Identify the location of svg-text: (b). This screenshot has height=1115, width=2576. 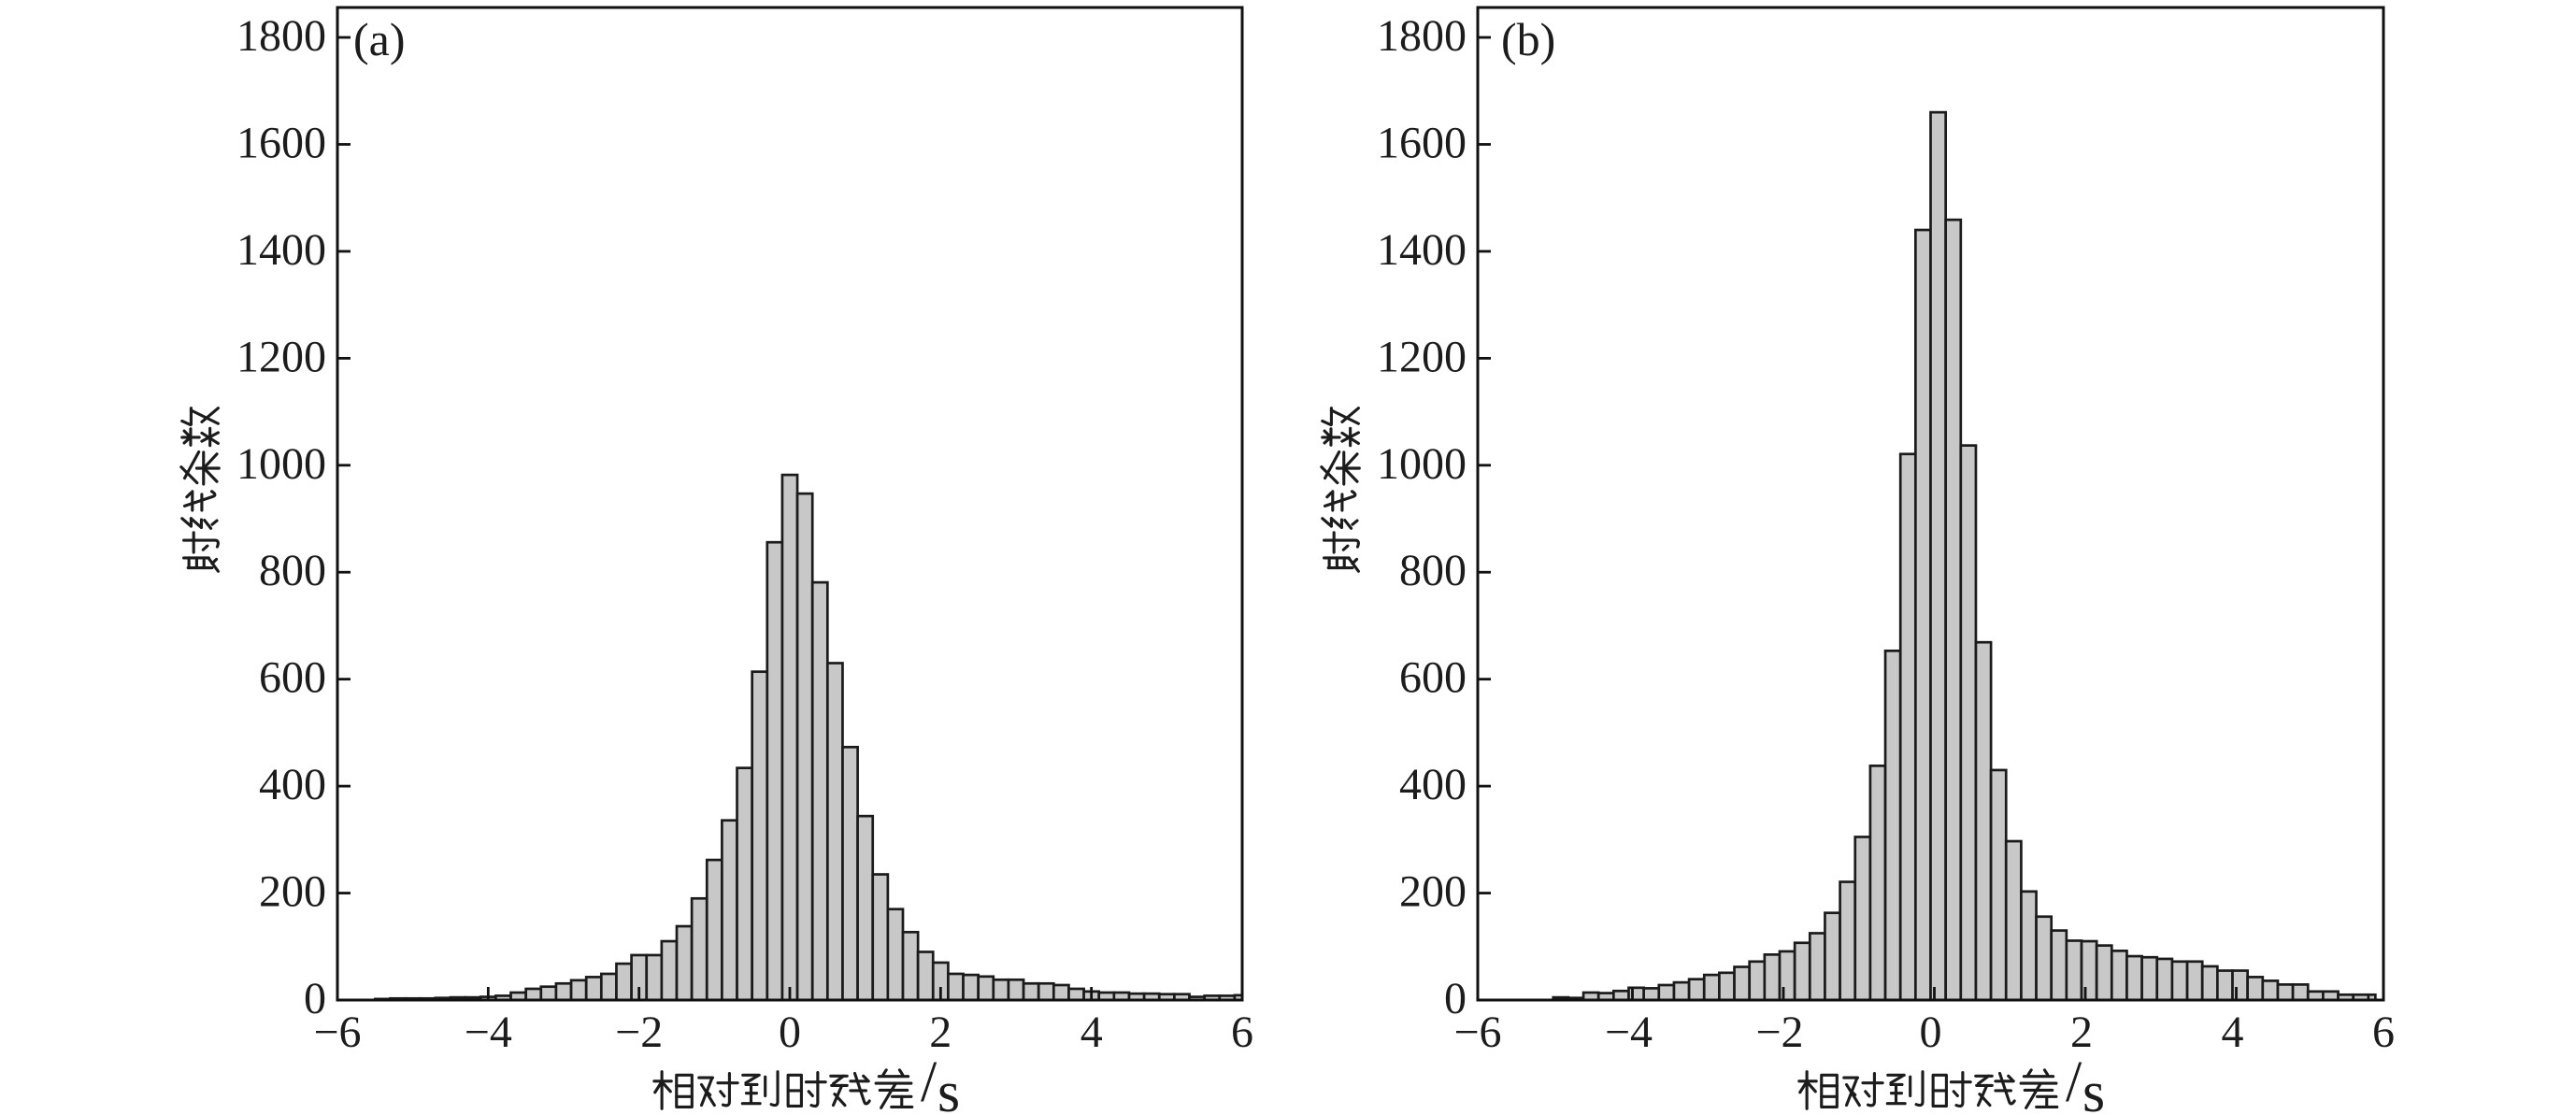
(1528, 39).